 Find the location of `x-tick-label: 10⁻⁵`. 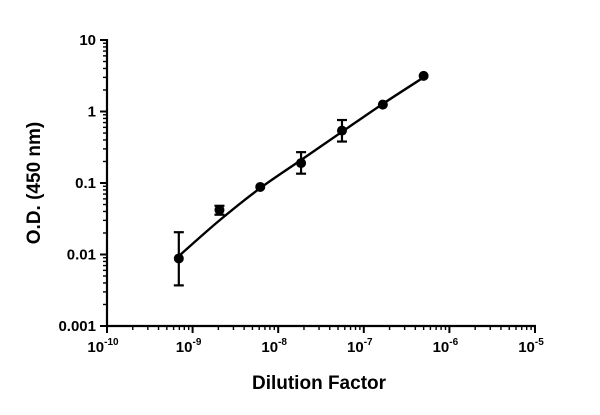

x-tick-label: 10⁻⁵ is located at coordinates (531, 346).